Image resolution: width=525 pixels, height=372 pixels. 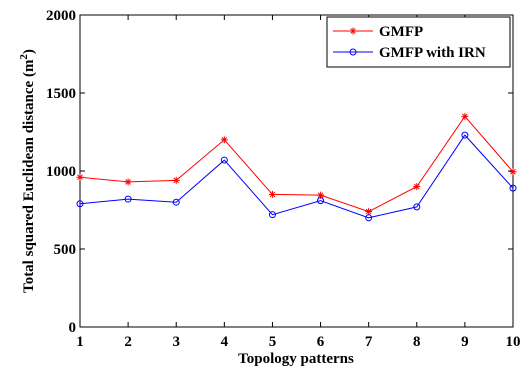 I want to click on legend-marker-gmfp-irn, so click(x=353, y=52).